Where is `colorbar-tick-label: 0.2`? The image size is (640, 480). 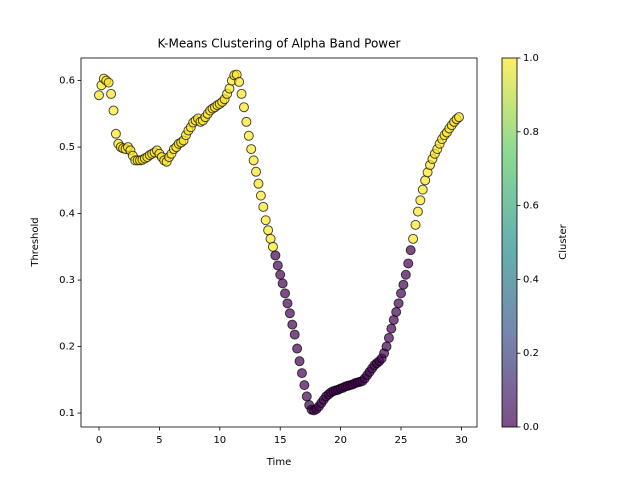
colorbar-tick-label: 0.2 is located at coordinates (531, 353).